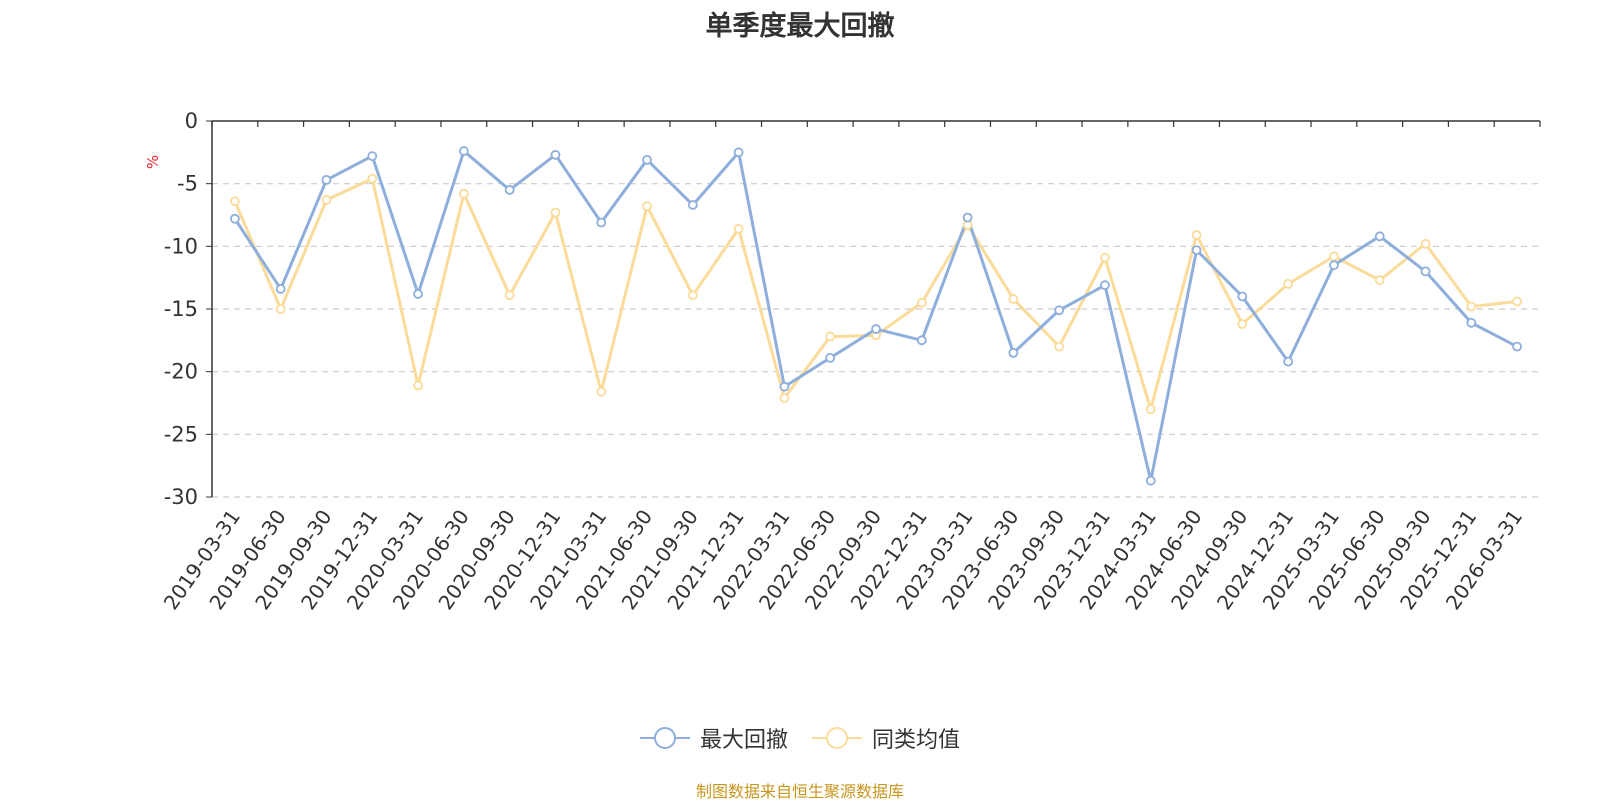 Image resolution: width=1600 pixels, height=802 pixels. I want to click on y-tick-label: -20, so click(181, 372).